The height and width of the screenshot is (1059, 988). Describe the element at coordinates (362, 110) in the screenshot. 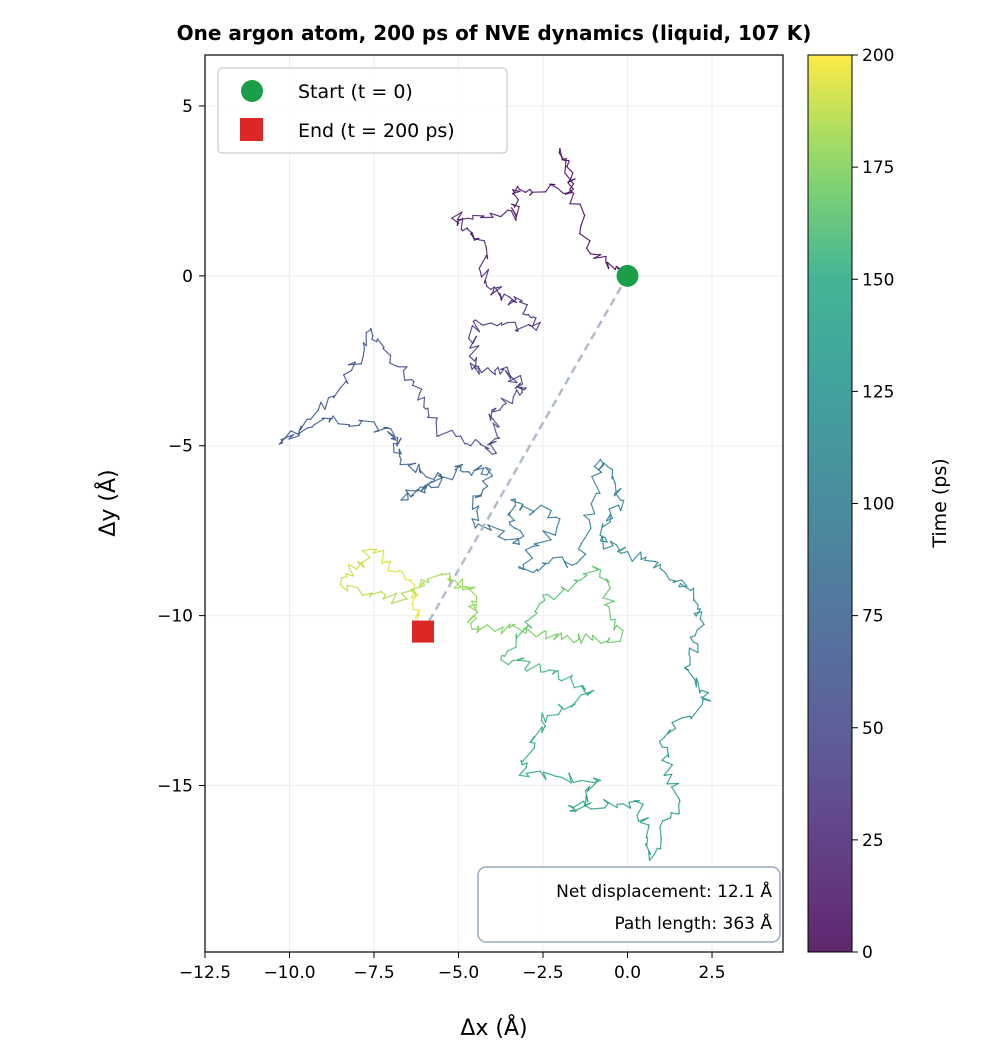

I see `legend: Start (t = 0) End (t = 200 ps)` at that location.